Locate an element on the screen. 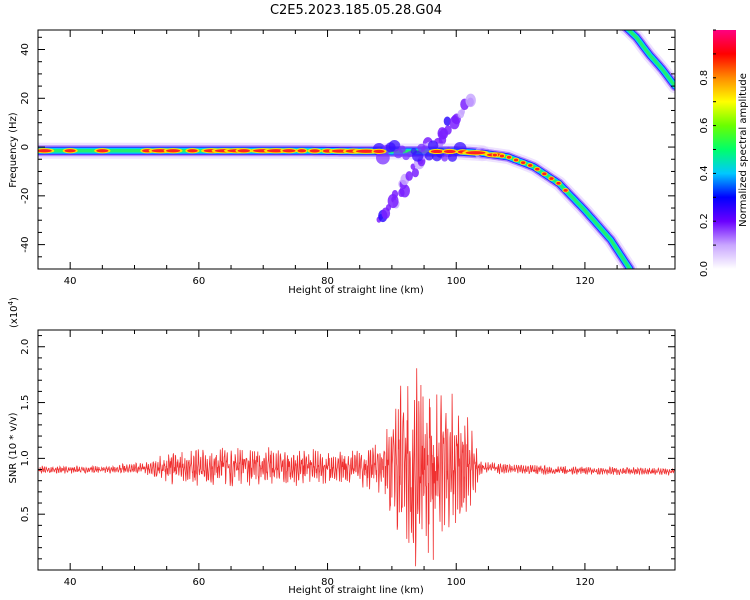 This screenshot has width=750, height=600. colorbar-tick-label: 0.2 is located at coordinates (704, 221).